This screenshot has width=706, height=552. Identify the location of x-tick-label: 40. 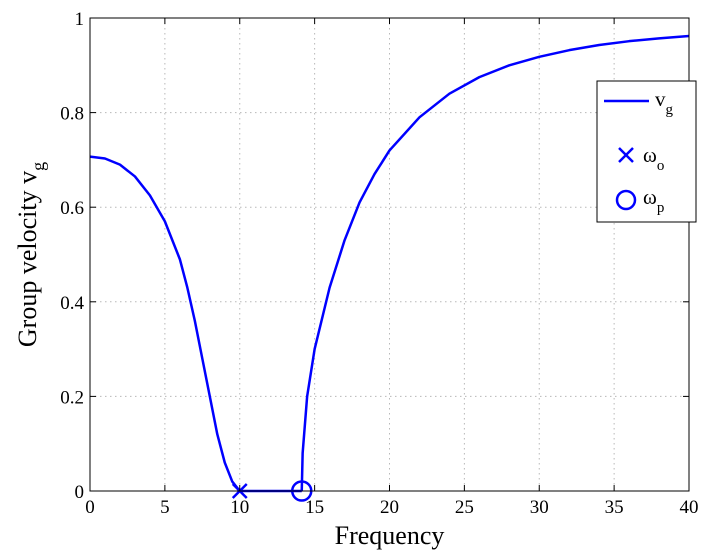
(689, 507).